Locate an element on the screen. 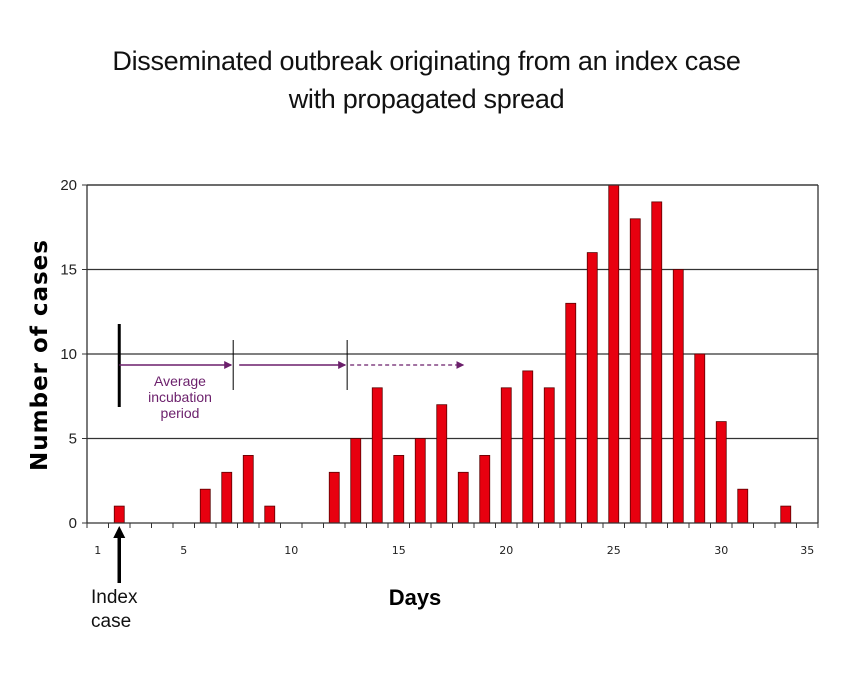  y-axis-ticks: 0 5 10 15 20 is located at coordinates (73, 354).